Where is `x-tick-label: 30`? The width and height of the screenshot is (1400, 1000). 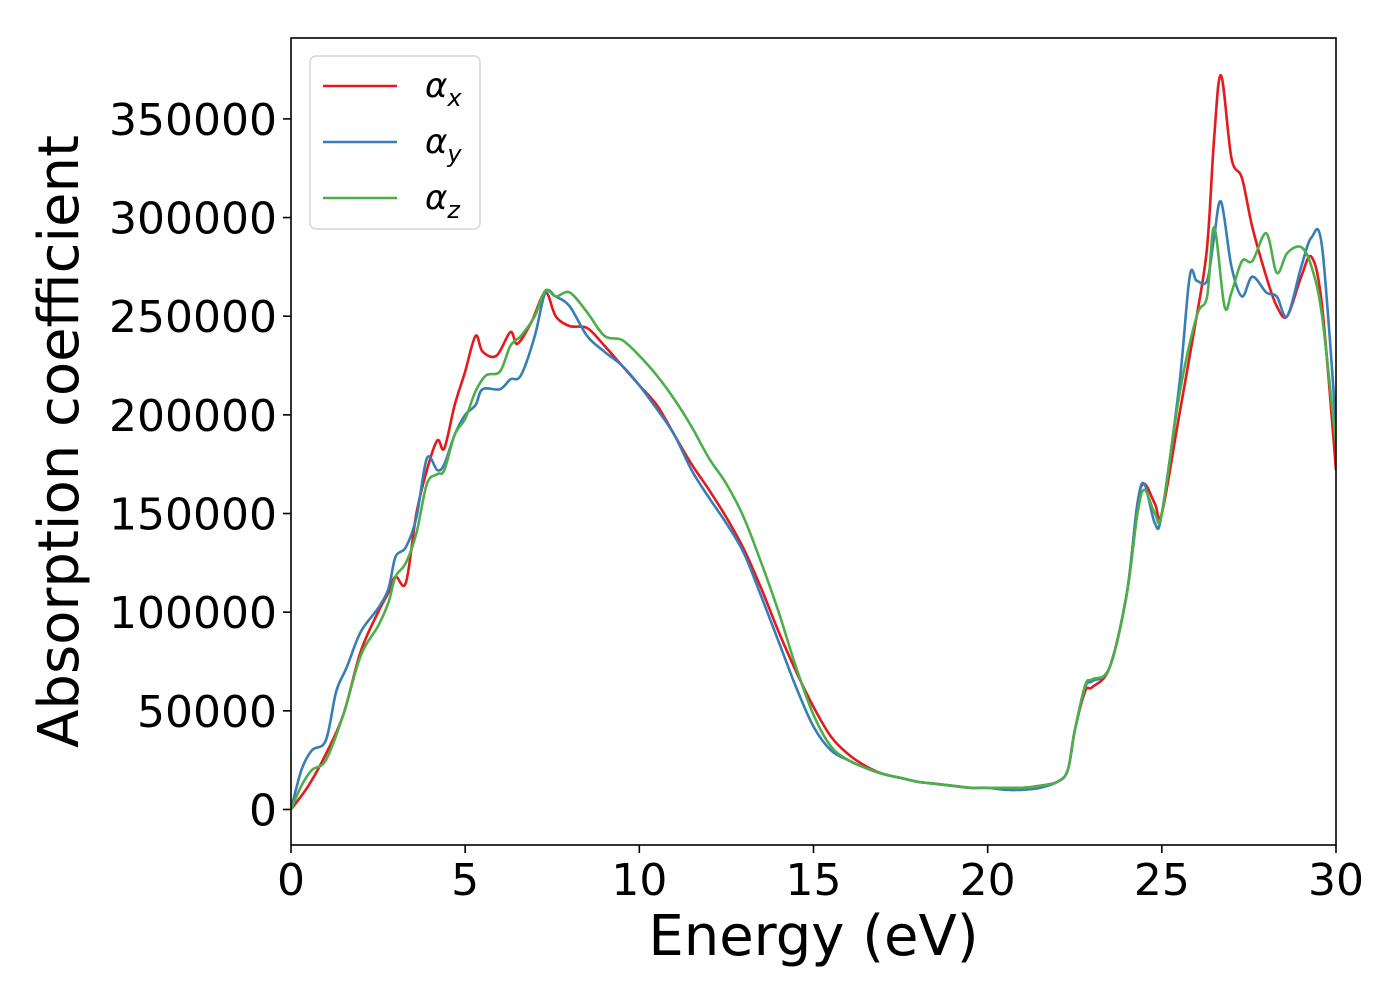
x-tick-label: 30 is located at coordinates (1336, 880).